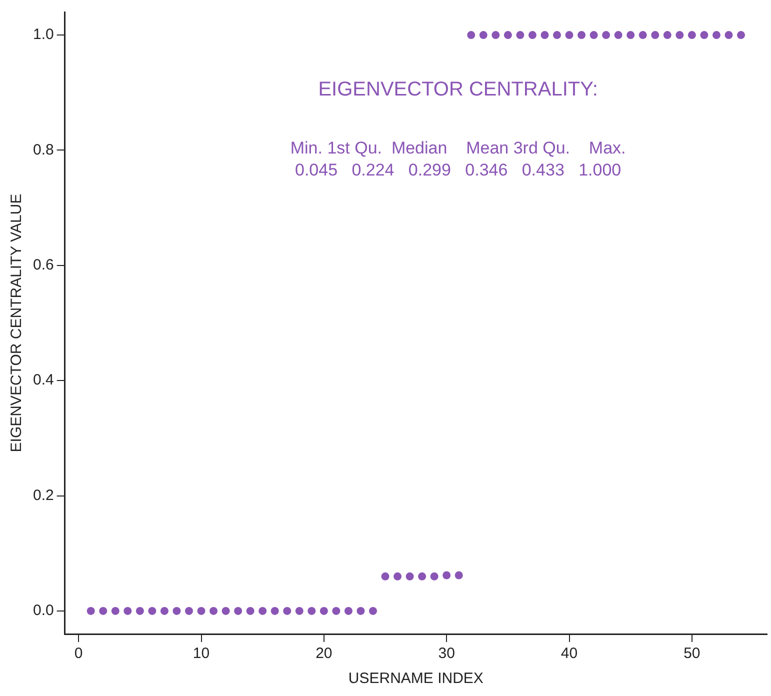  I want to click on x-tick-label: 20, so click(324, 653).